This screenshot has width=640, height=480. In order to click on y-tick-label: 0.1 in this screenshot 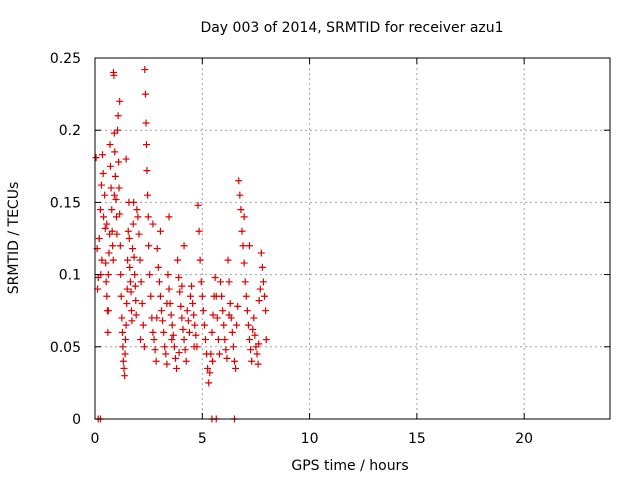, I will do `click(70, 276)`.